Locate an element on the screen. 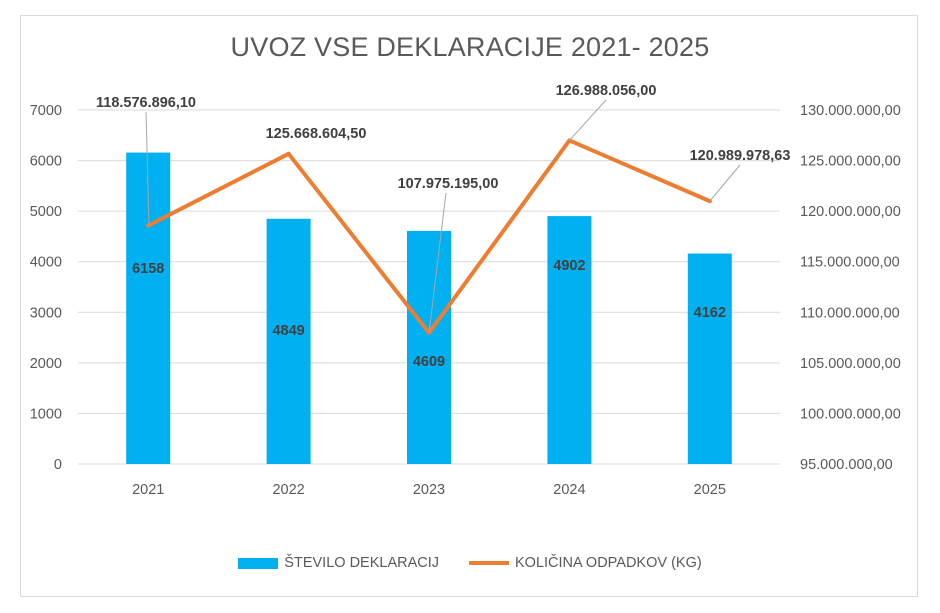  y-right-tick-label: 115.000.000,00 is located at coordinates (850, 263).